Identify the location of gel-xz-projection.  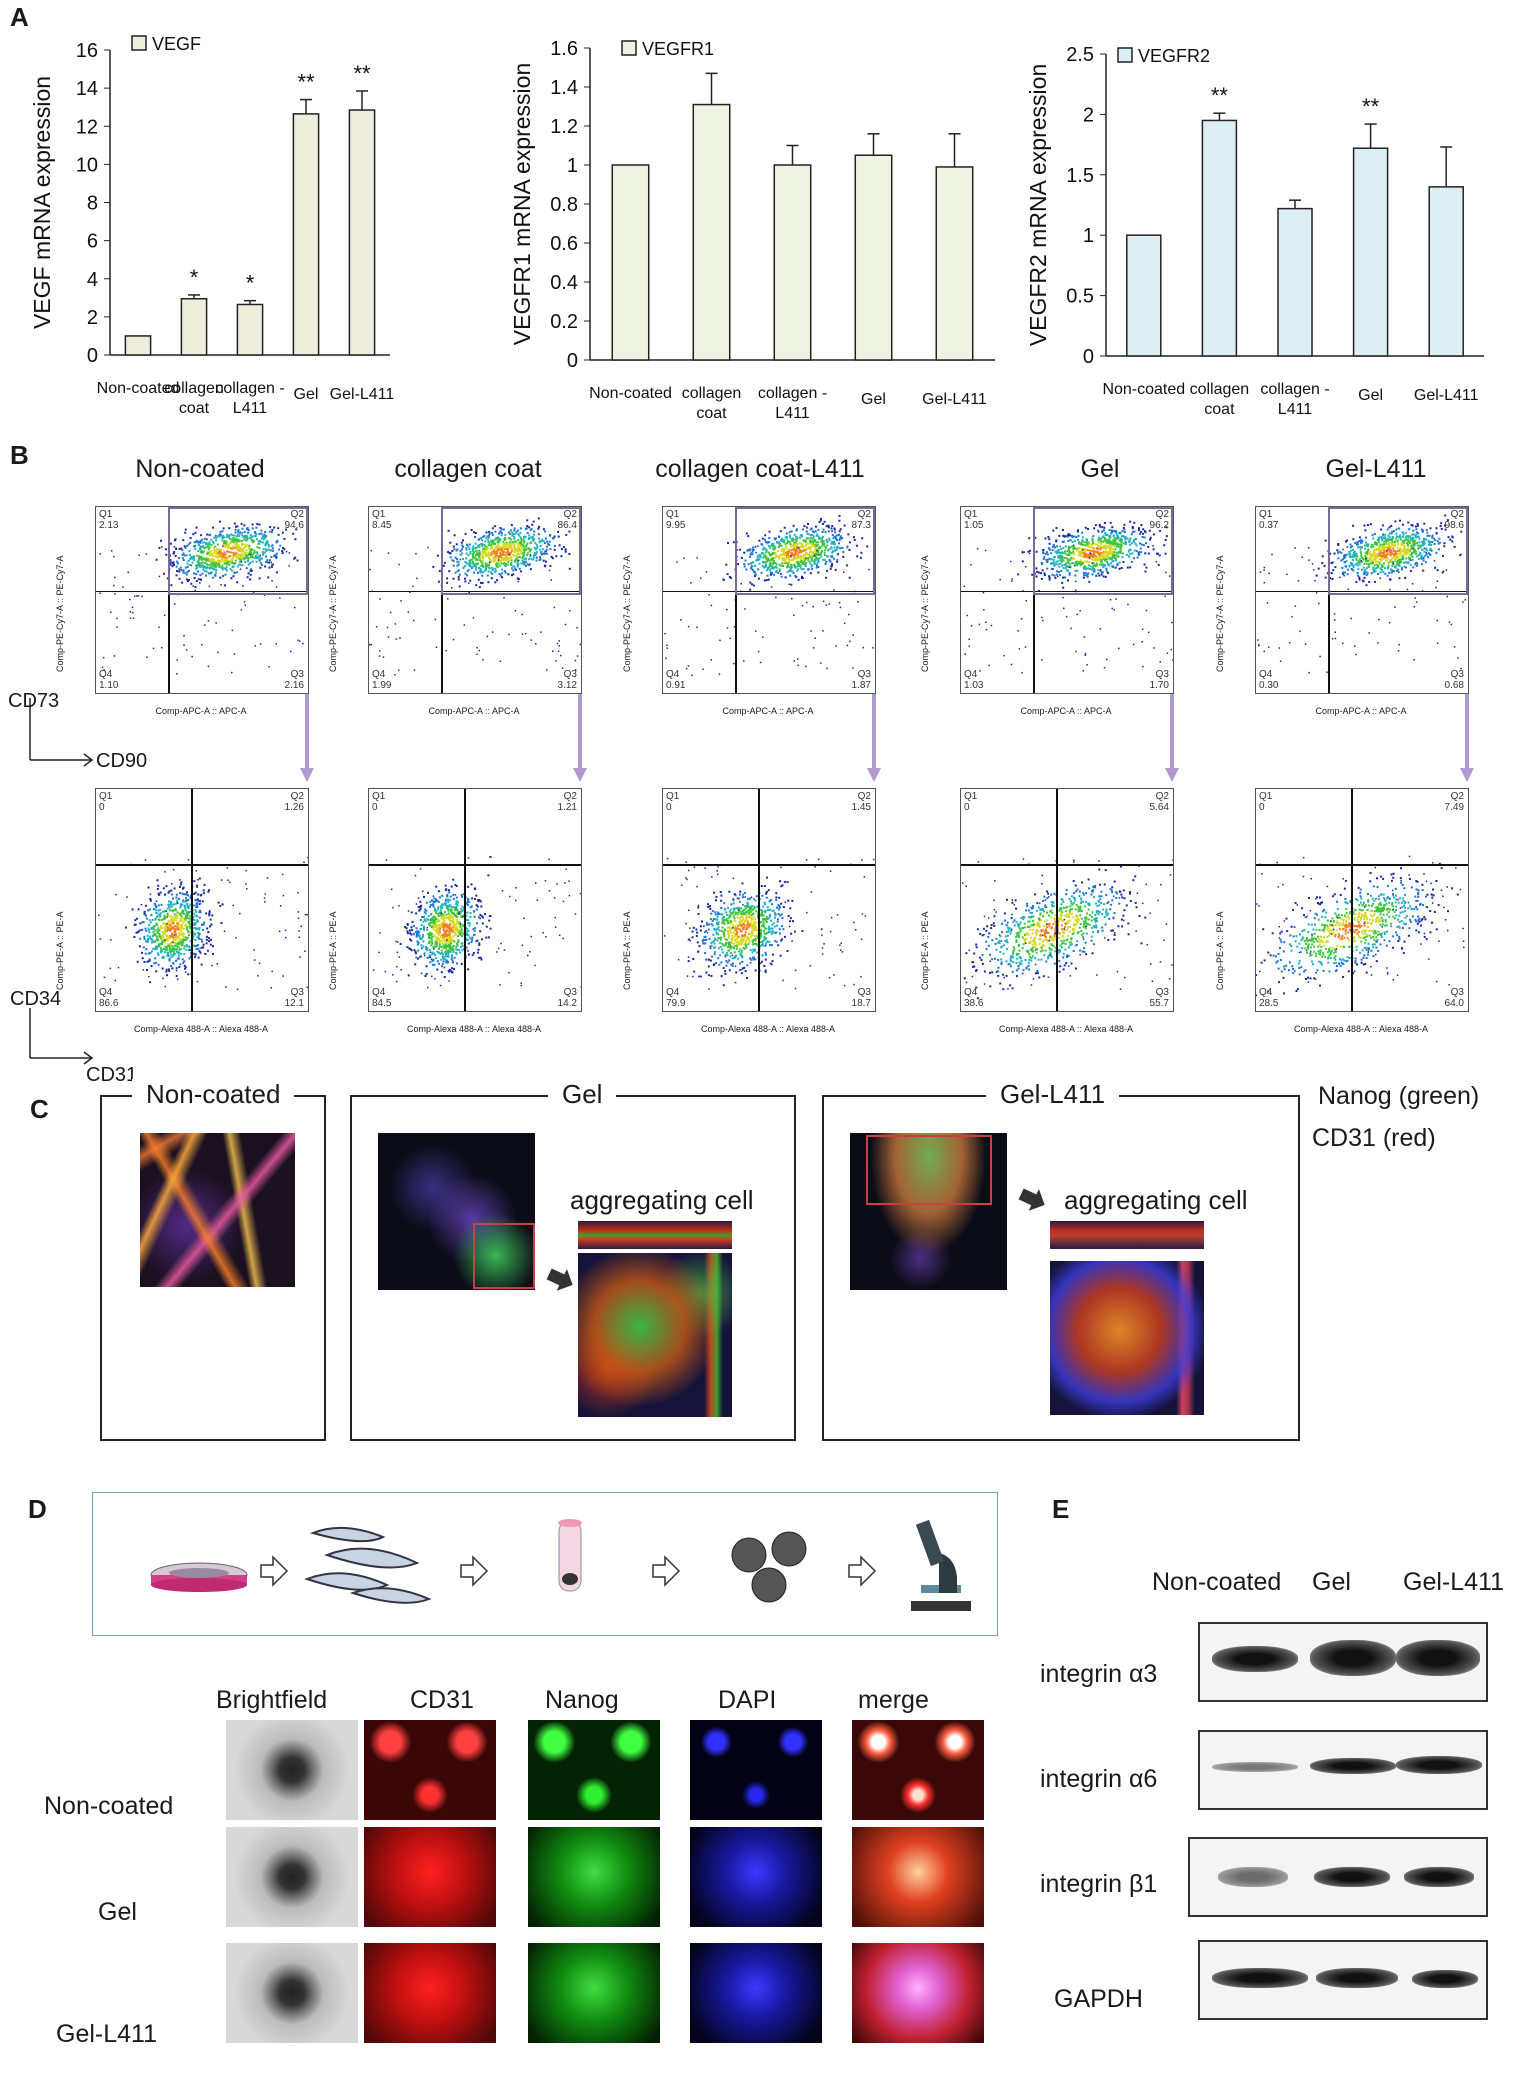
(655, 1235).